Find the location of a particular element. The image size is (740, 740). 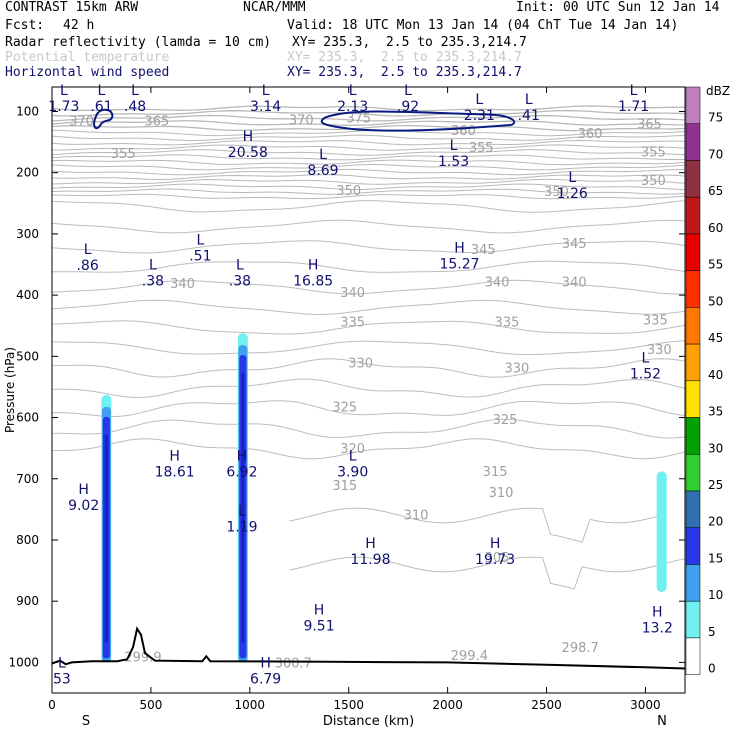

wind-extremum-value: 1.53 is located at coordinates (453, 162).